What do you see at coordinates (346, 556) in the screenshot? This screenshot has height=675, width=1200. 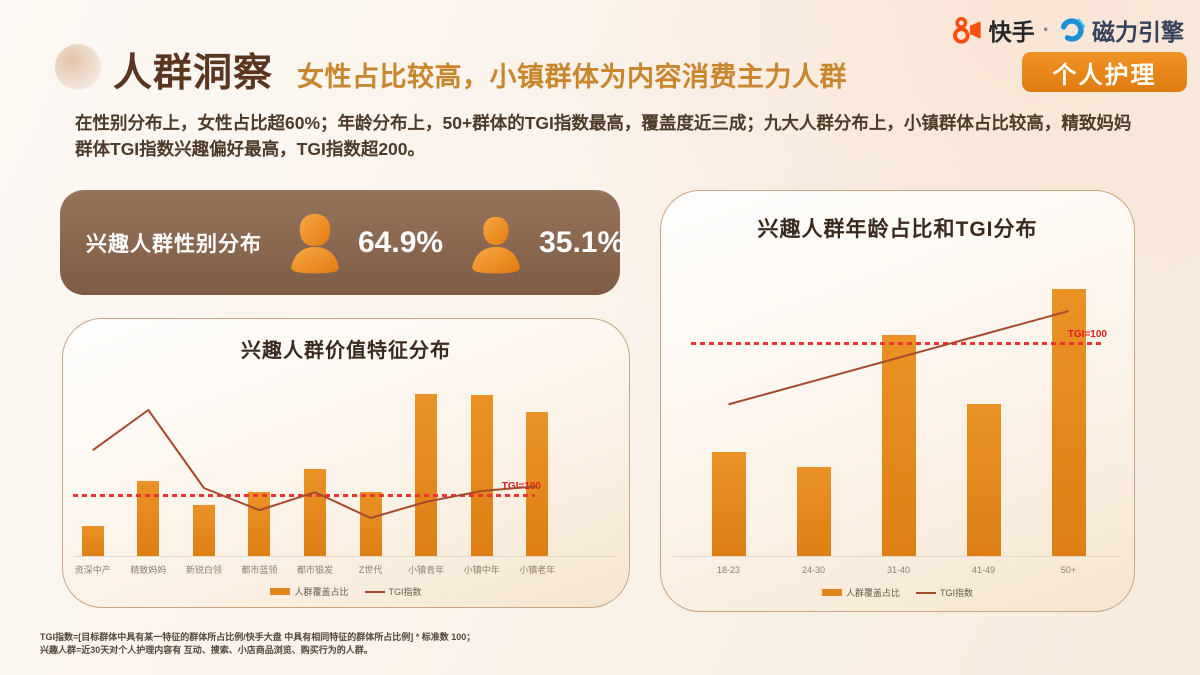 I see `value-feature-x-axis` at bounding box center [346, 556].